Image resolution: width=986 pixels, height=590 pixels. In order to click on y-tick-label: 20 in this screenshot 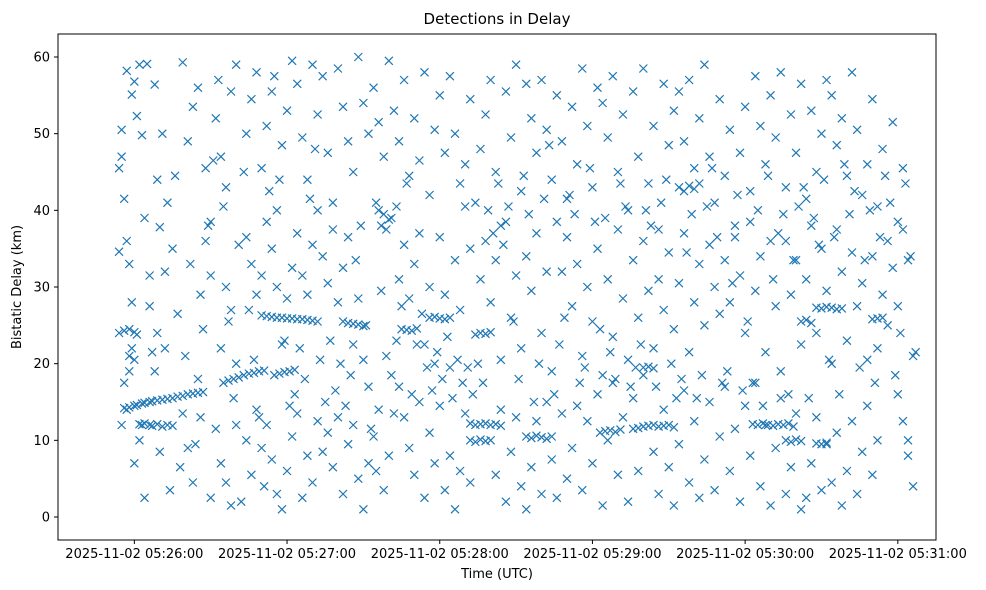, I will do `click(41, 364)`.